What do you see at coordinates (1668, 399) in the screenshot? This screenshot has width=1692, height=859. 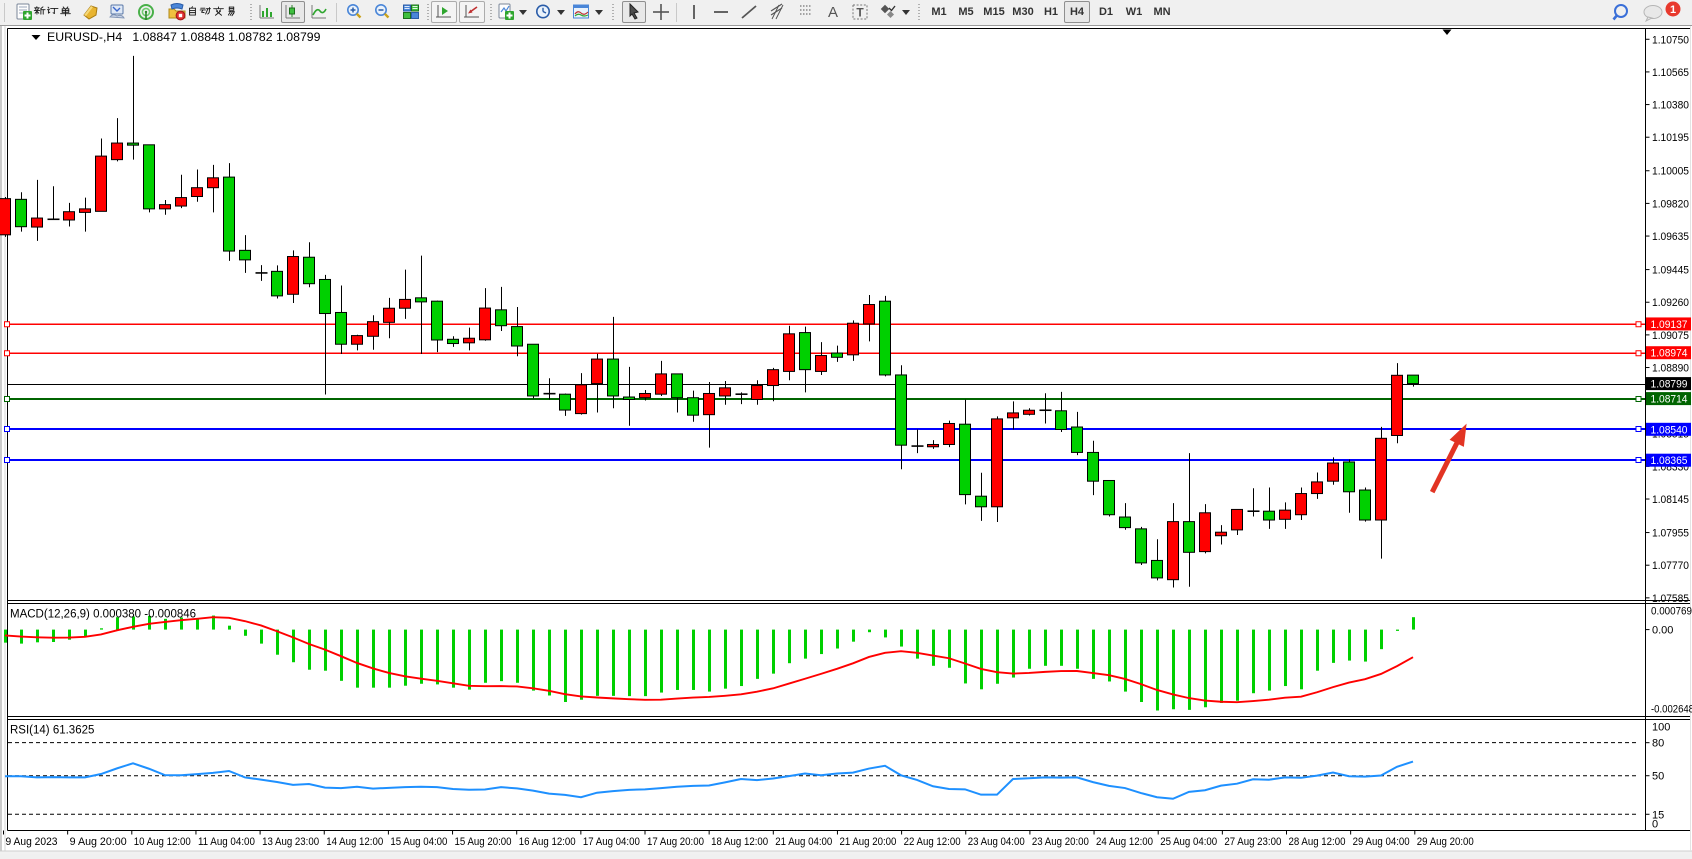 I see `price-level-badge: 1.08714` at bounding box center [1668, 399].